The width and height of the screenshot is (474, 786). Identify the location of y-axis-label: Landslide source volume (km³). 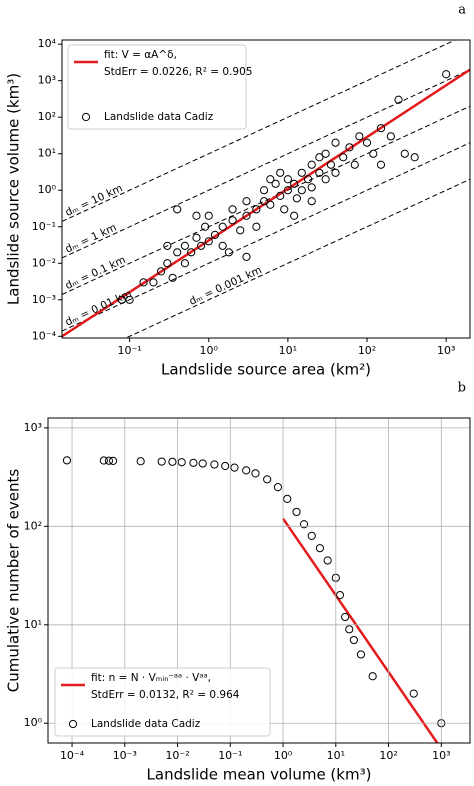
(14, 189).